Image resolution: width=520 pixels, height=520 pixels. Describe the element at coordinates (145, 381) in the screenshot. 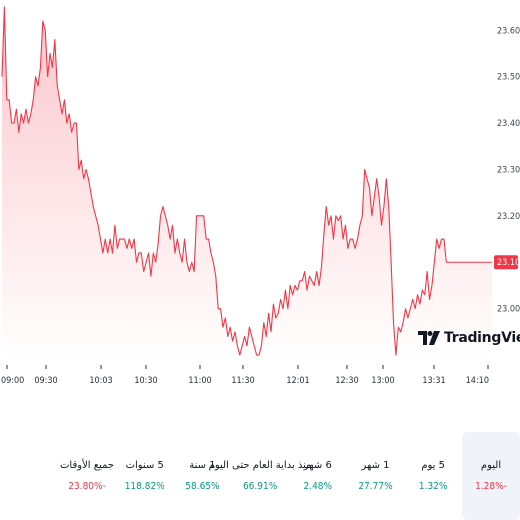

I see `x-tick-label: 10:30` at that location.